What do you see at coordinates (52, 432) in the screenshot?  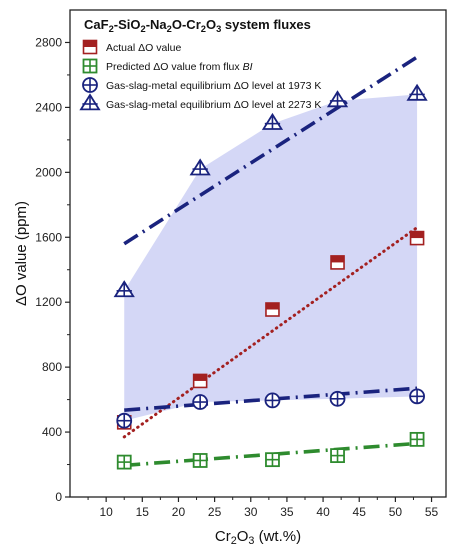 I see `y-tick-label-400: 400` at bounding box center [52, 432].